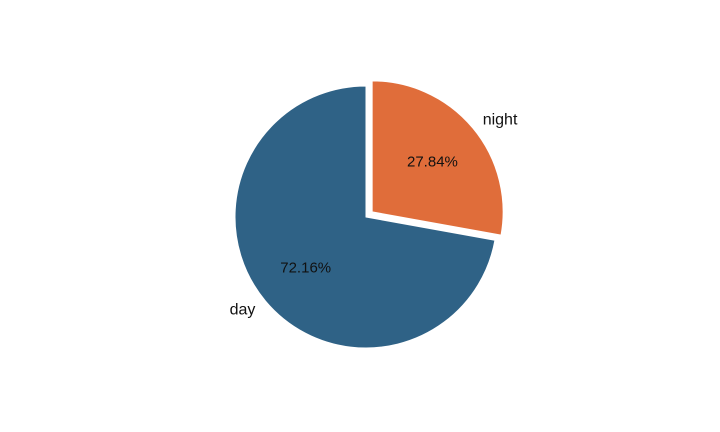  What do you see at coordinates (432, 161) in the screenshot?
I see `pie-value-label-night: 27.84%` at bounding box center [432, 161].